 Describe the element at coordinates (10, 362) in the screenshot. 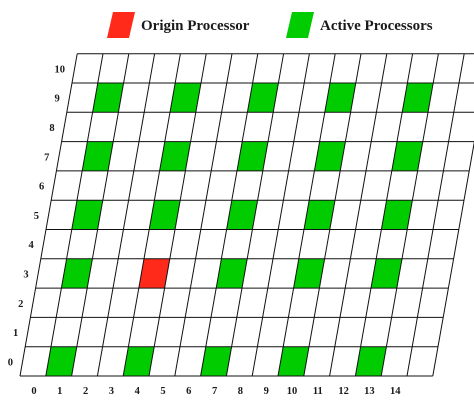

I see `y-tick-label: 0` at that location.